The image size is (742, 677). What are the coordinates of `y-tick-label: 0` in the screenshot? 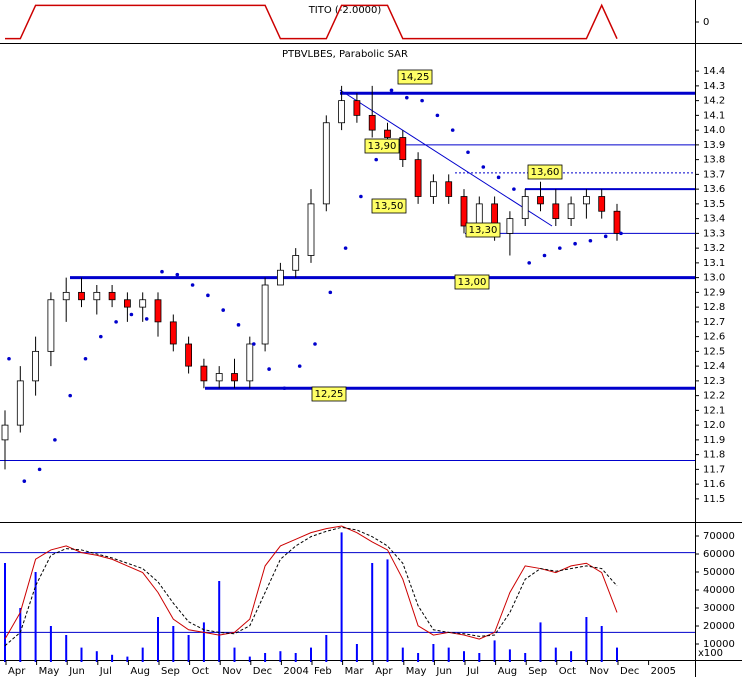 It's located at (706, 22).